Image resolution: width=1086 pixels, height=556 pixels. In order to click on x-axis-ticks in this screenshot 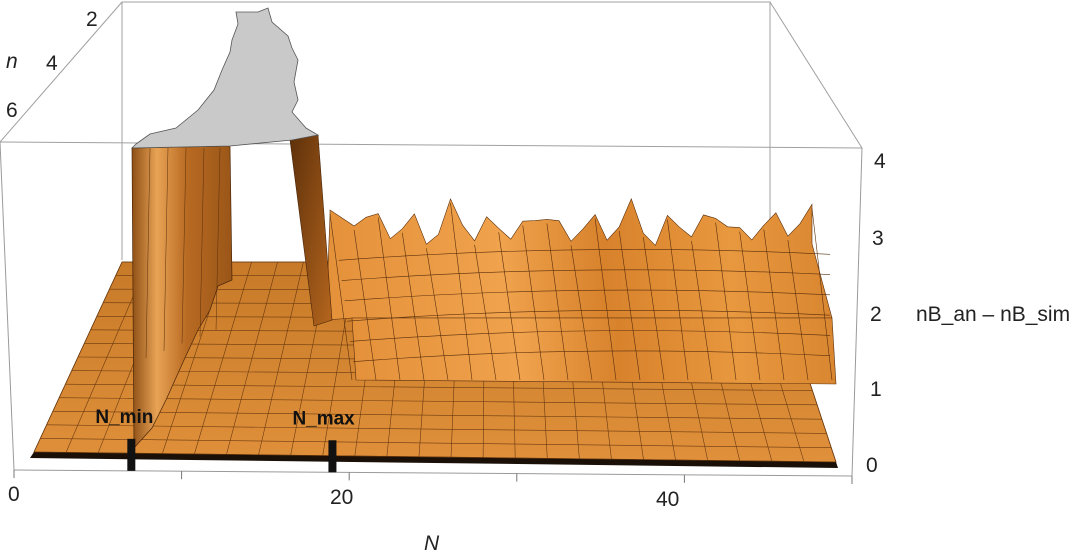, I will do `click(433, 477)`.